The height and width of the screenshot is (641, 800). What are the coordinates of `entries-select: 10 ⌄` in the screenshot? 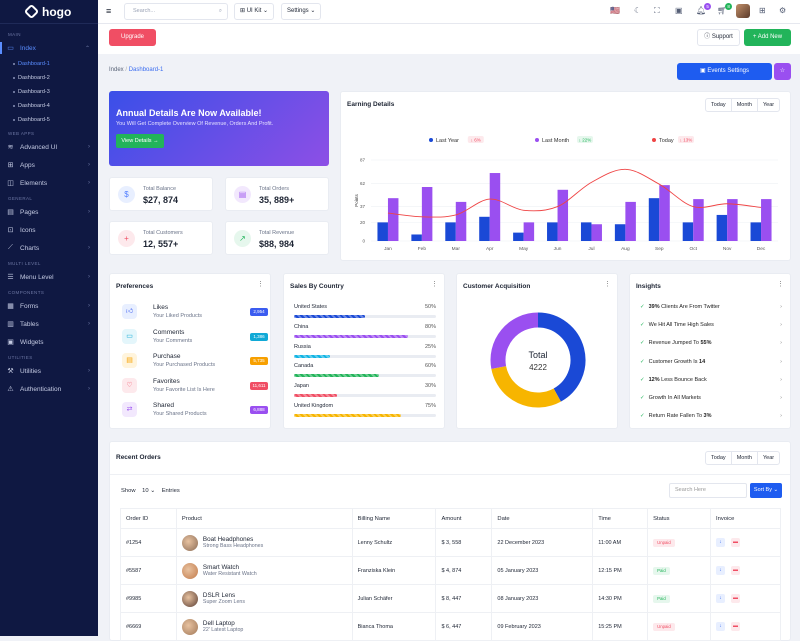 It's located at (149, 491).